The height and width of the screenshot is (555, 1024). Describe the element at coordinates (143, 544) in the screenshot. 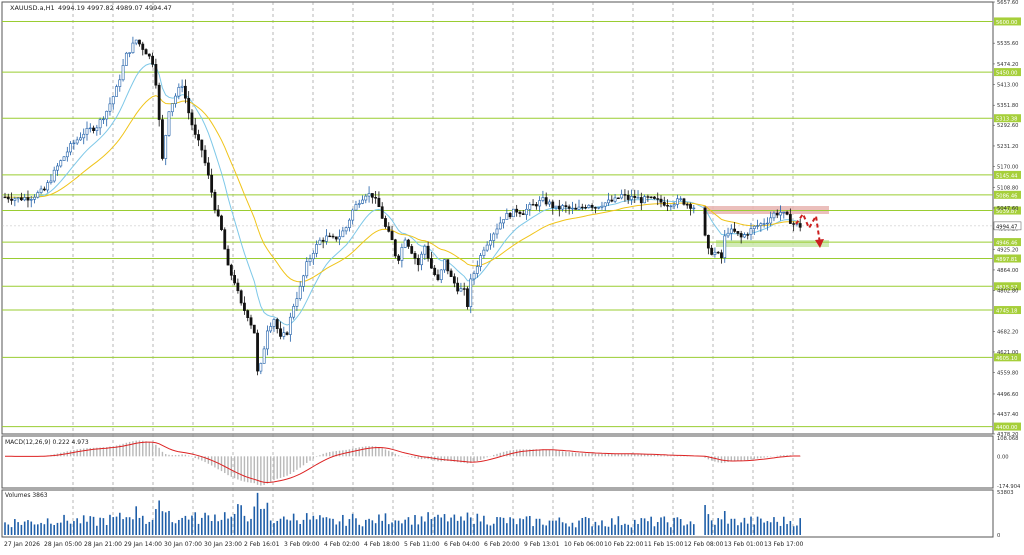

I see `x-tick-label: 29 Jan 14:00` at that location.